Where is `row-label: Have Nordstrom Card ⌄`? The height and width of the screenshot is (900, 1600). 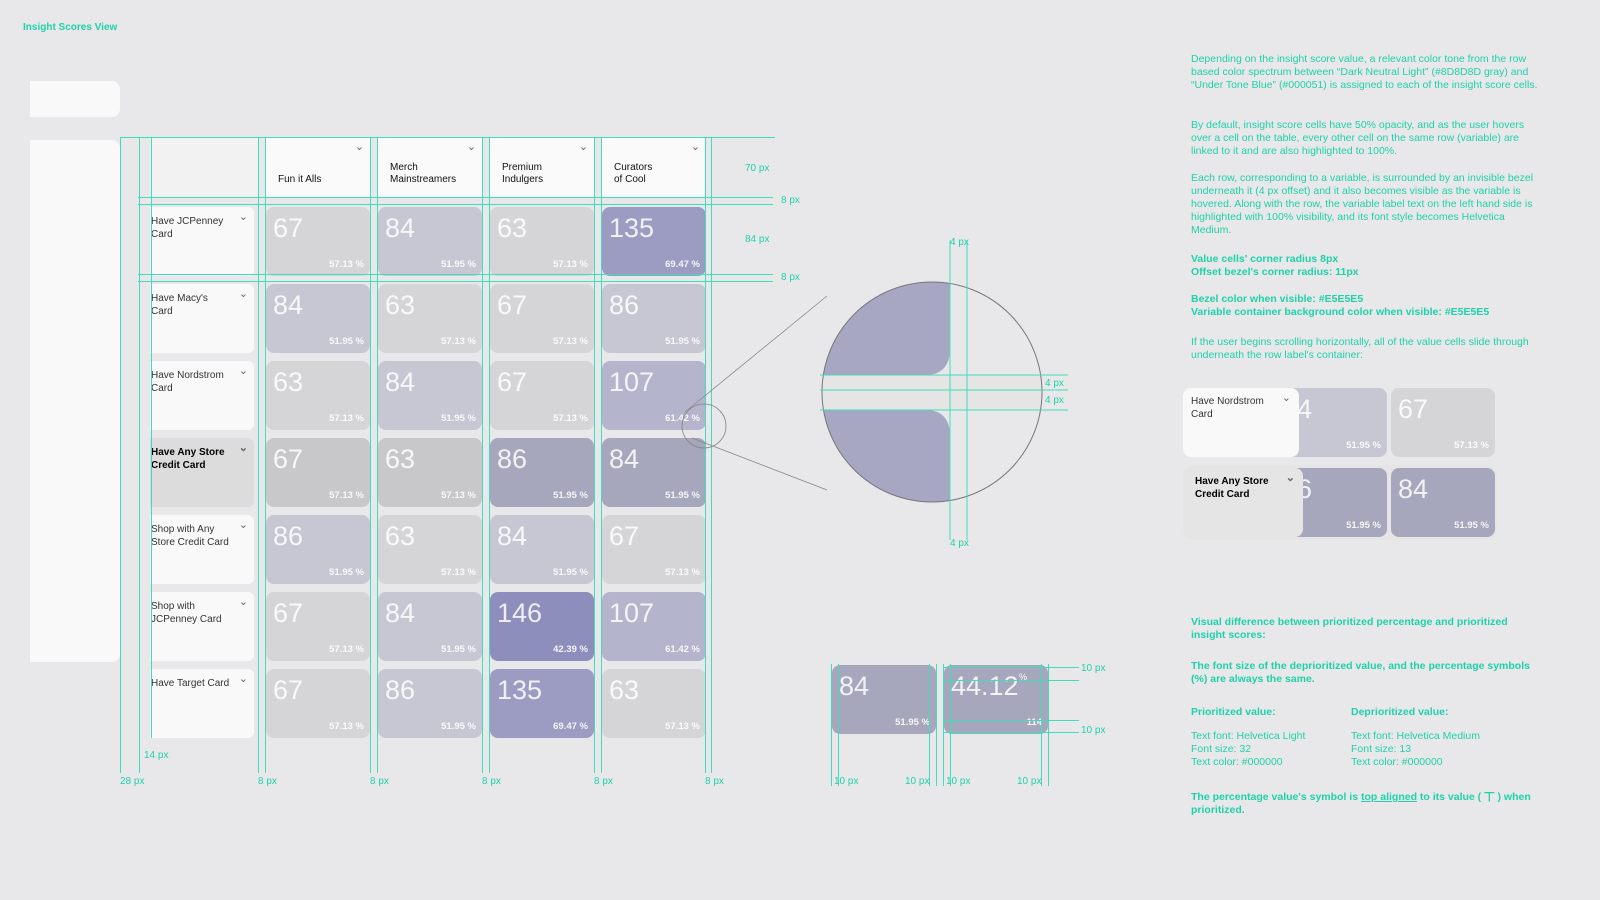
row-label: Have Nordstrom Card ⌄ is located at coordinates (202, 395).